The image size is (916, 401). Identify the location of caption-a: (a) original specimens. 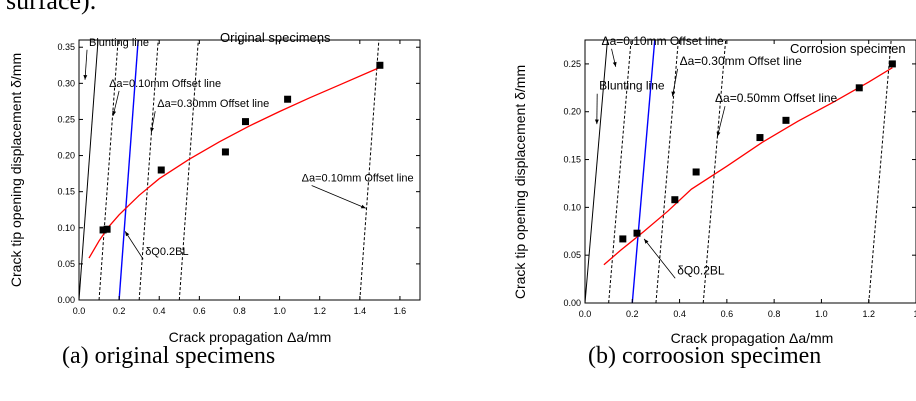
(169, 356).